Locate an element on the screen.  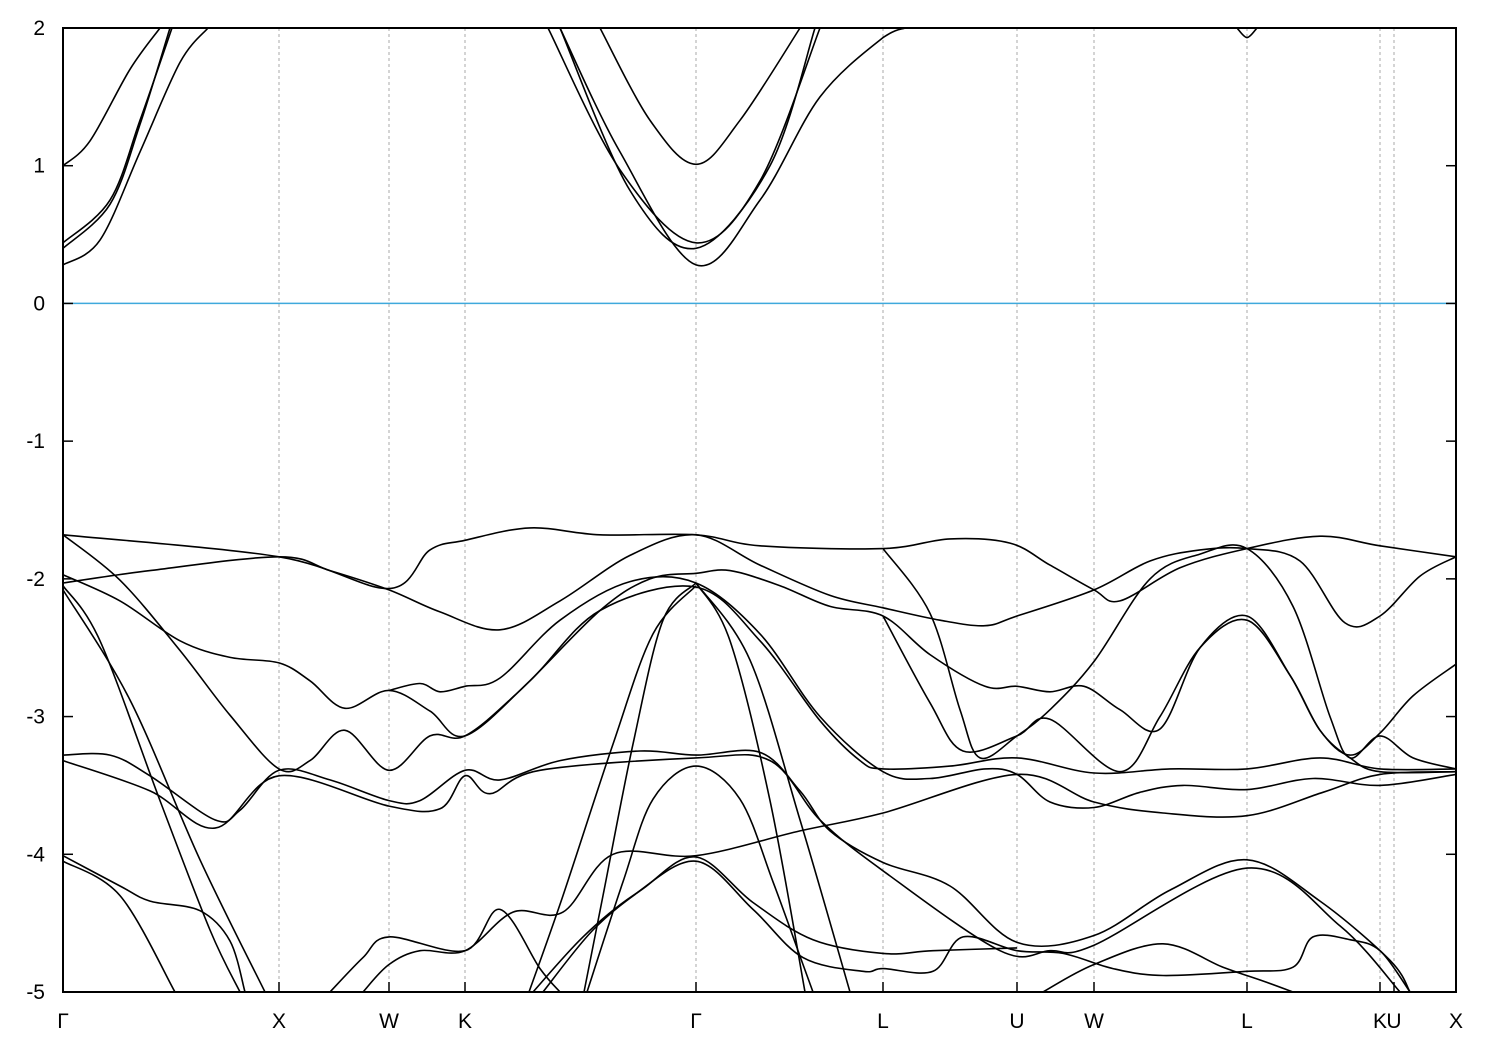
y-tick-label: -3 is located at coordinates (35, 717).